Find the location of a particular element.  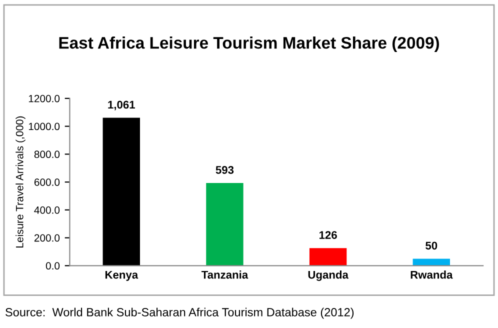

y-tick-label: 600.0 is located at coordinates (47, 182).